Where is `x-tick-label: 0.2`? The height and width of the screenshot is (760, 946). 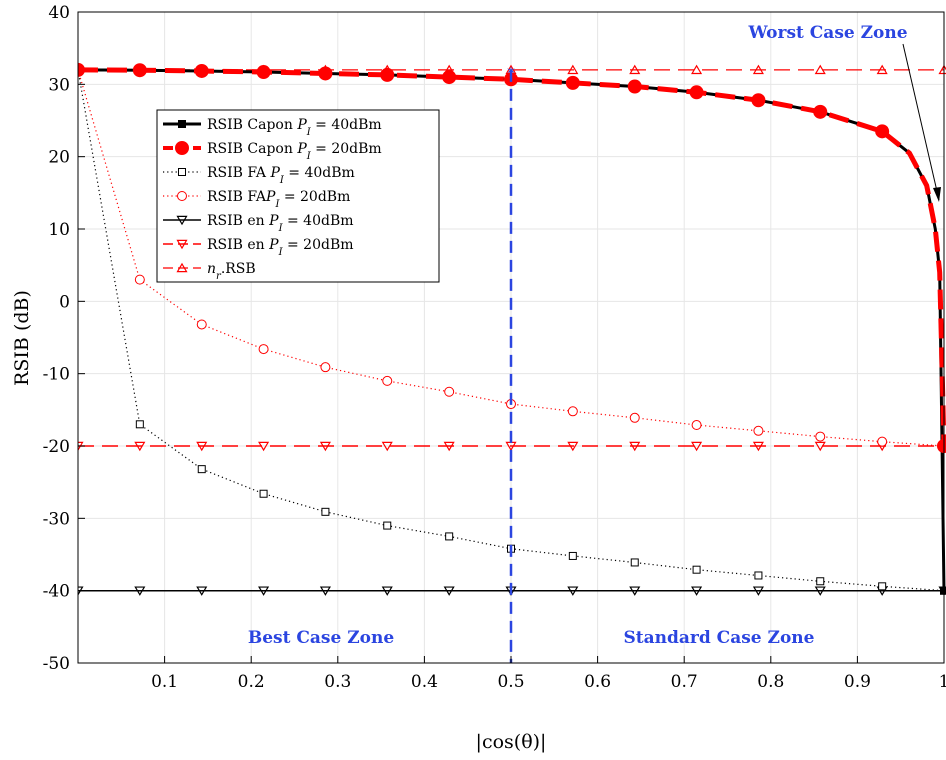
x-tick-label: 0.2 is located at coordinates (251, 682).